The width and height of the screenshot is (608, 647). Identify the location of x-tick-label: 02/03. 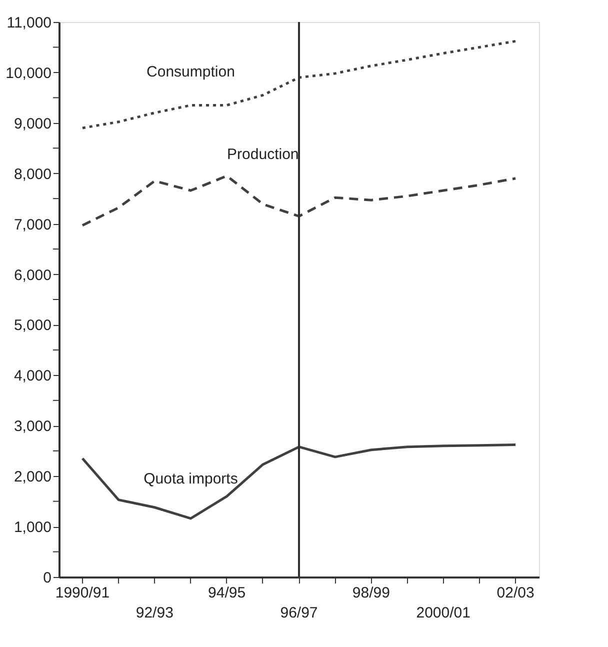
(515, 593).